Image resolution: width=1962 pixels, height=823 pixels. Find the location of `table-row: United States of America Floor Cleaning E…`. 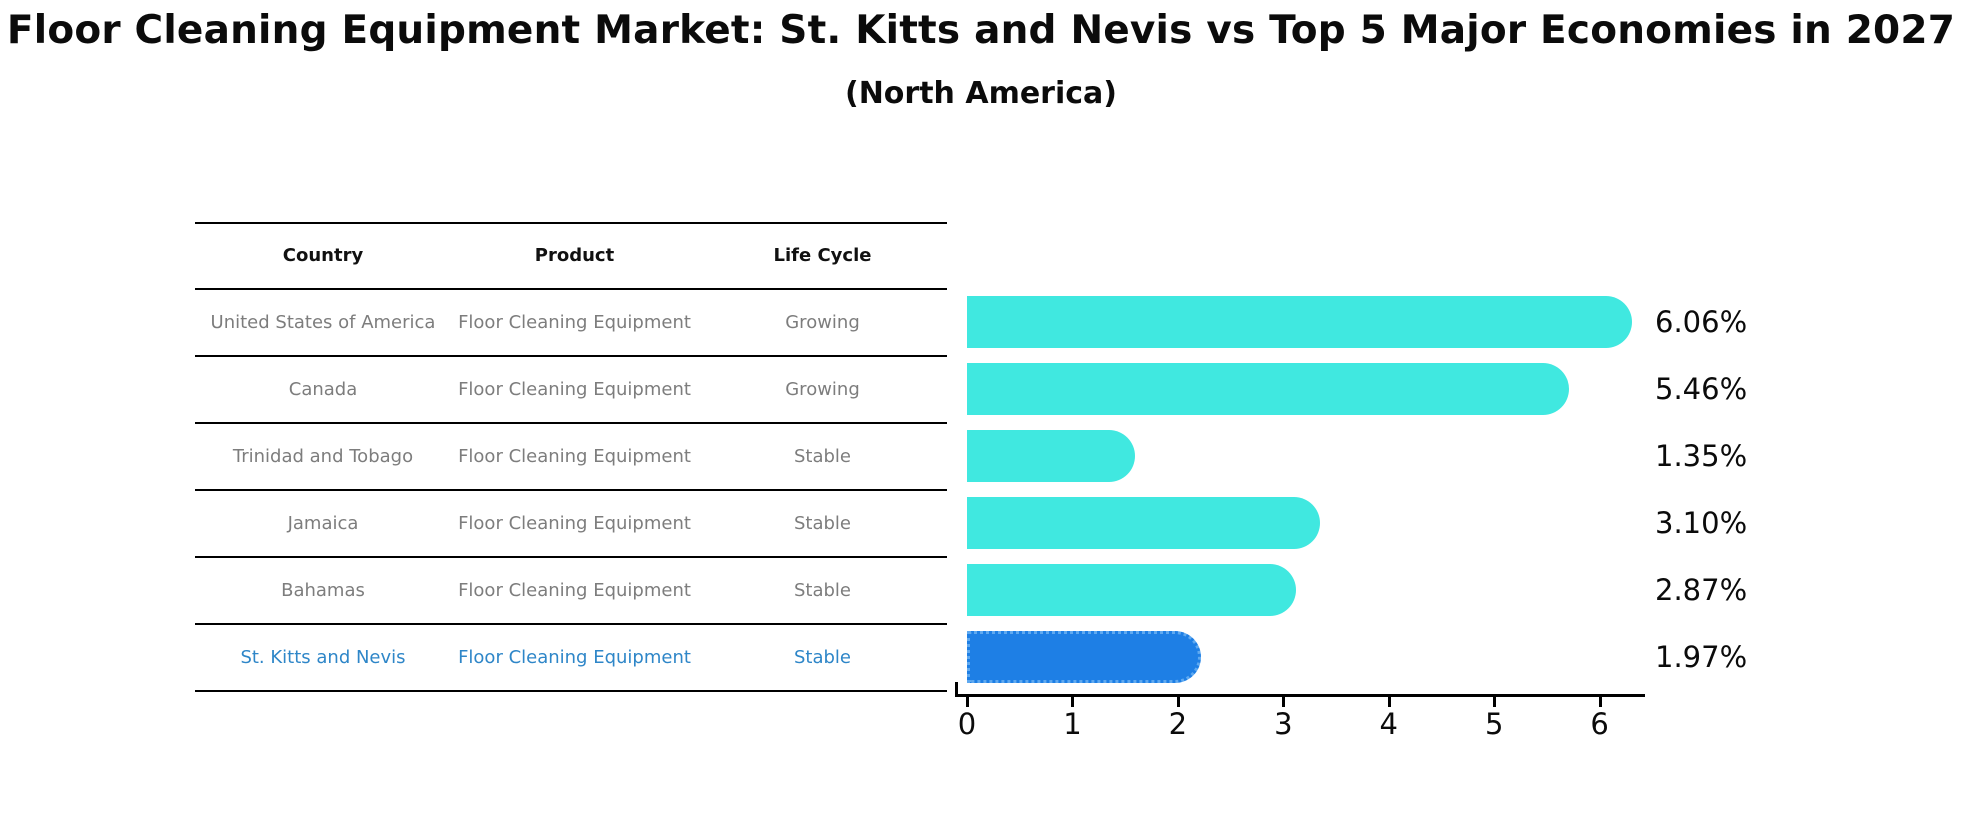

table-row: United States of America Floor Cleaning E… is located at coordinates (571, 323).